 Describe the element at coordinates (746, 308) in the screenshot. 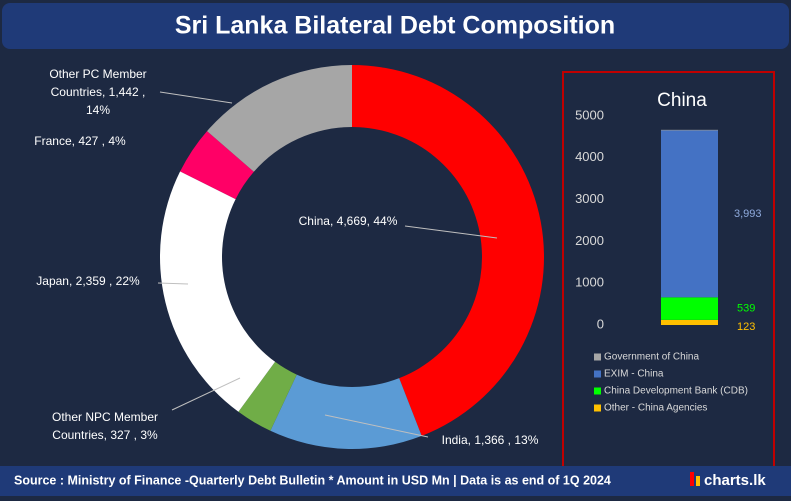

I see `value-label: 539` at that location.